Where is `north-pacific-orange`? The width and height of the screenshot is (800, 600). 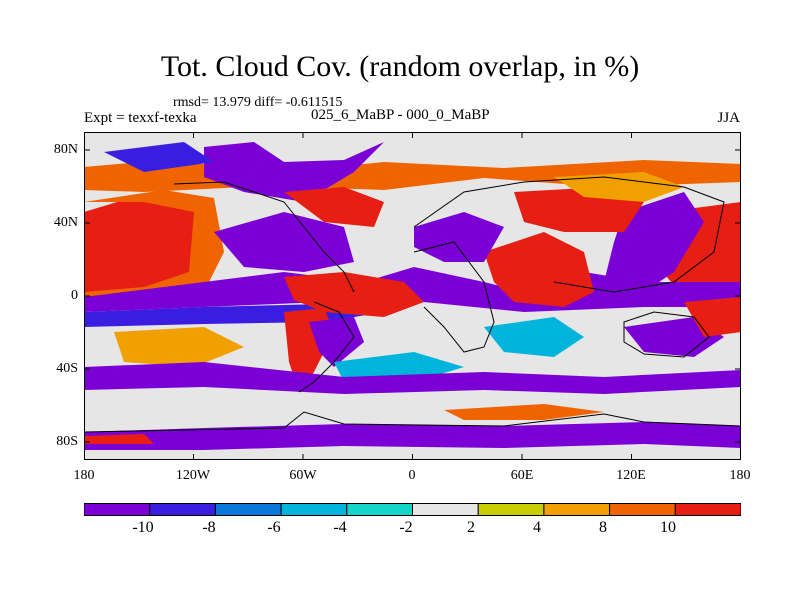
north-pacific-orange is located at coordinates (154, 246).